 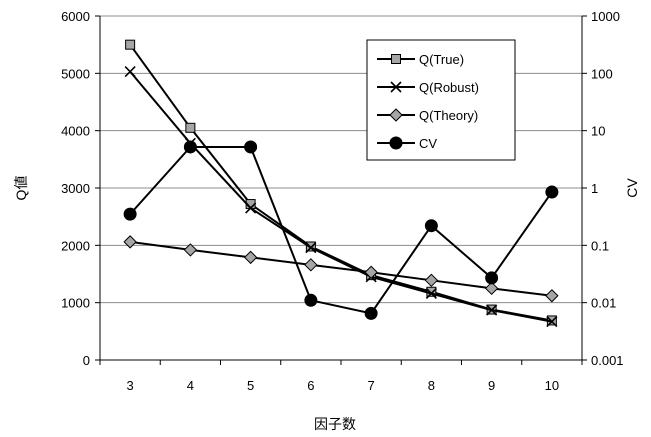 I want to click on x-axis-title: 因子数, so click(x=335, y=424).